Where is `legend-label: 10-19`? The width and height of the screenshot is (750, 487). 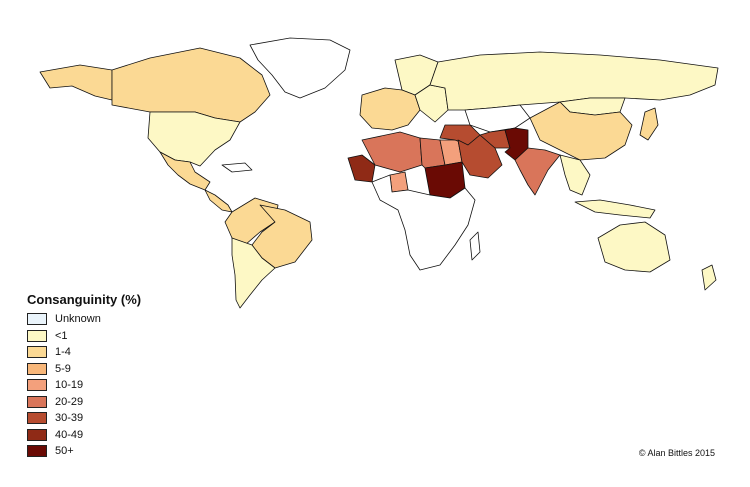
legend-label: 10-19 is located at coordinates (69, 385).